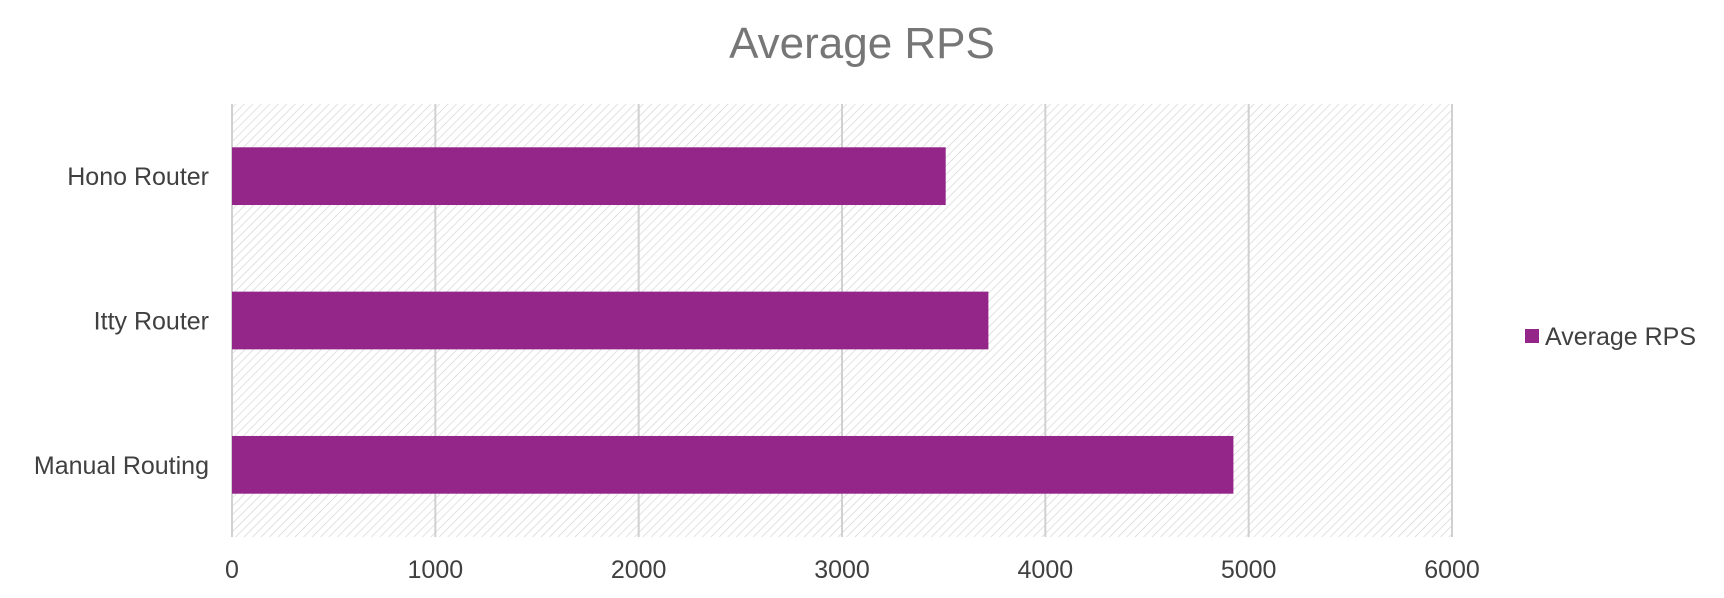 This screenshot has height=598, width=1724. What do you see at coordinates (1046, 570) in the screenshot?
I see `x-tick-label: 4000` at bounding box center [1046, 570].